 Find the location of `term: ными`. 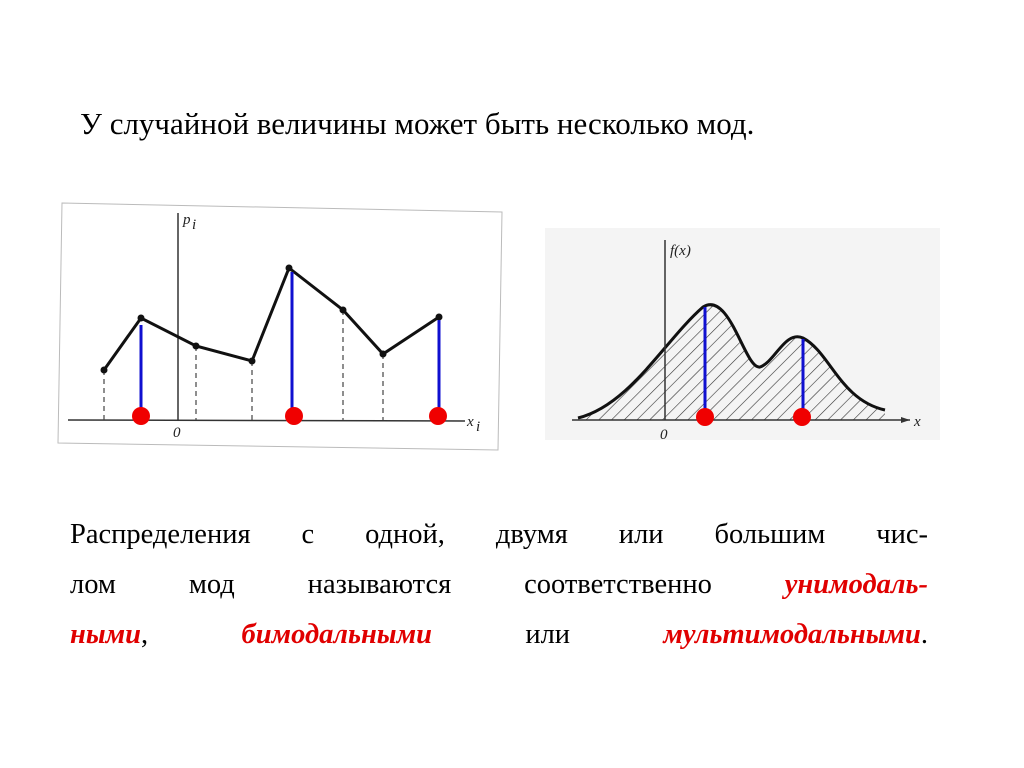

term: ными is located at coordinates (105, 634).